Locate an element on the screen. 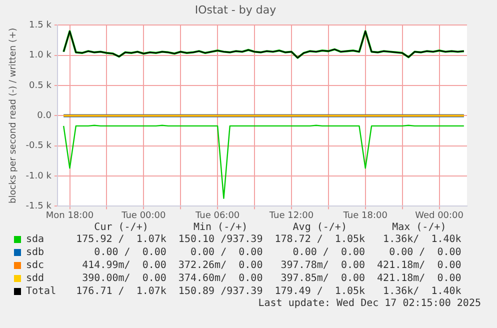 This screenshot has width=497, height=328. text: 178.72 / 1.05k is located at coordinates (320, 239).